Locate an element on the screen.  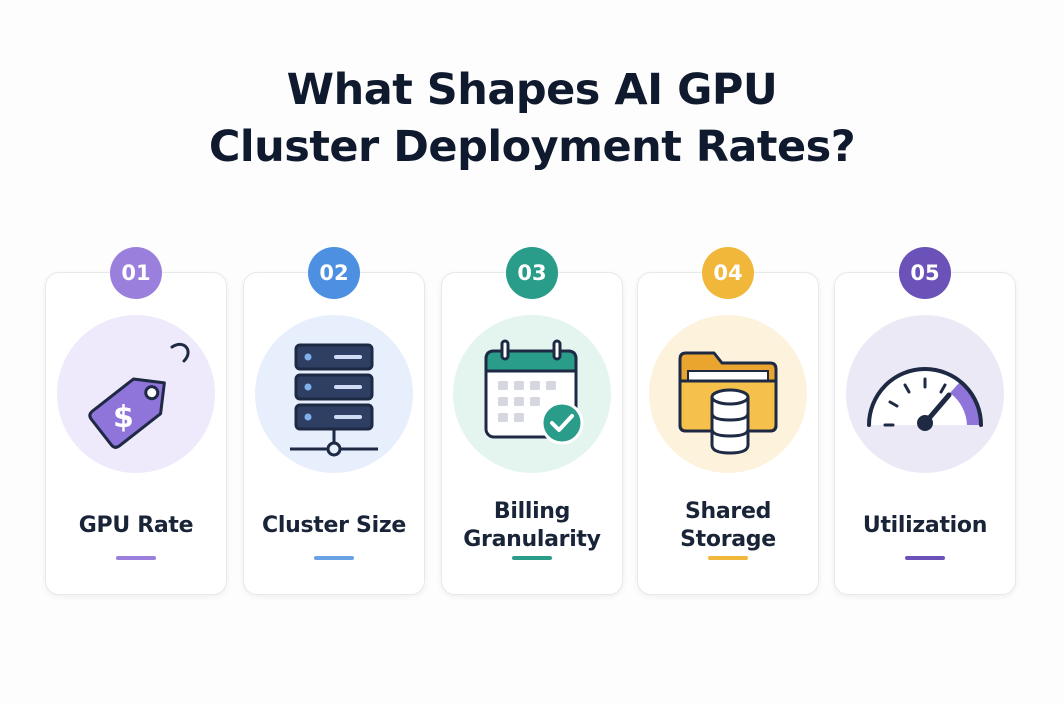
card-label: Cluster Size is located at coordinates (334, 526).